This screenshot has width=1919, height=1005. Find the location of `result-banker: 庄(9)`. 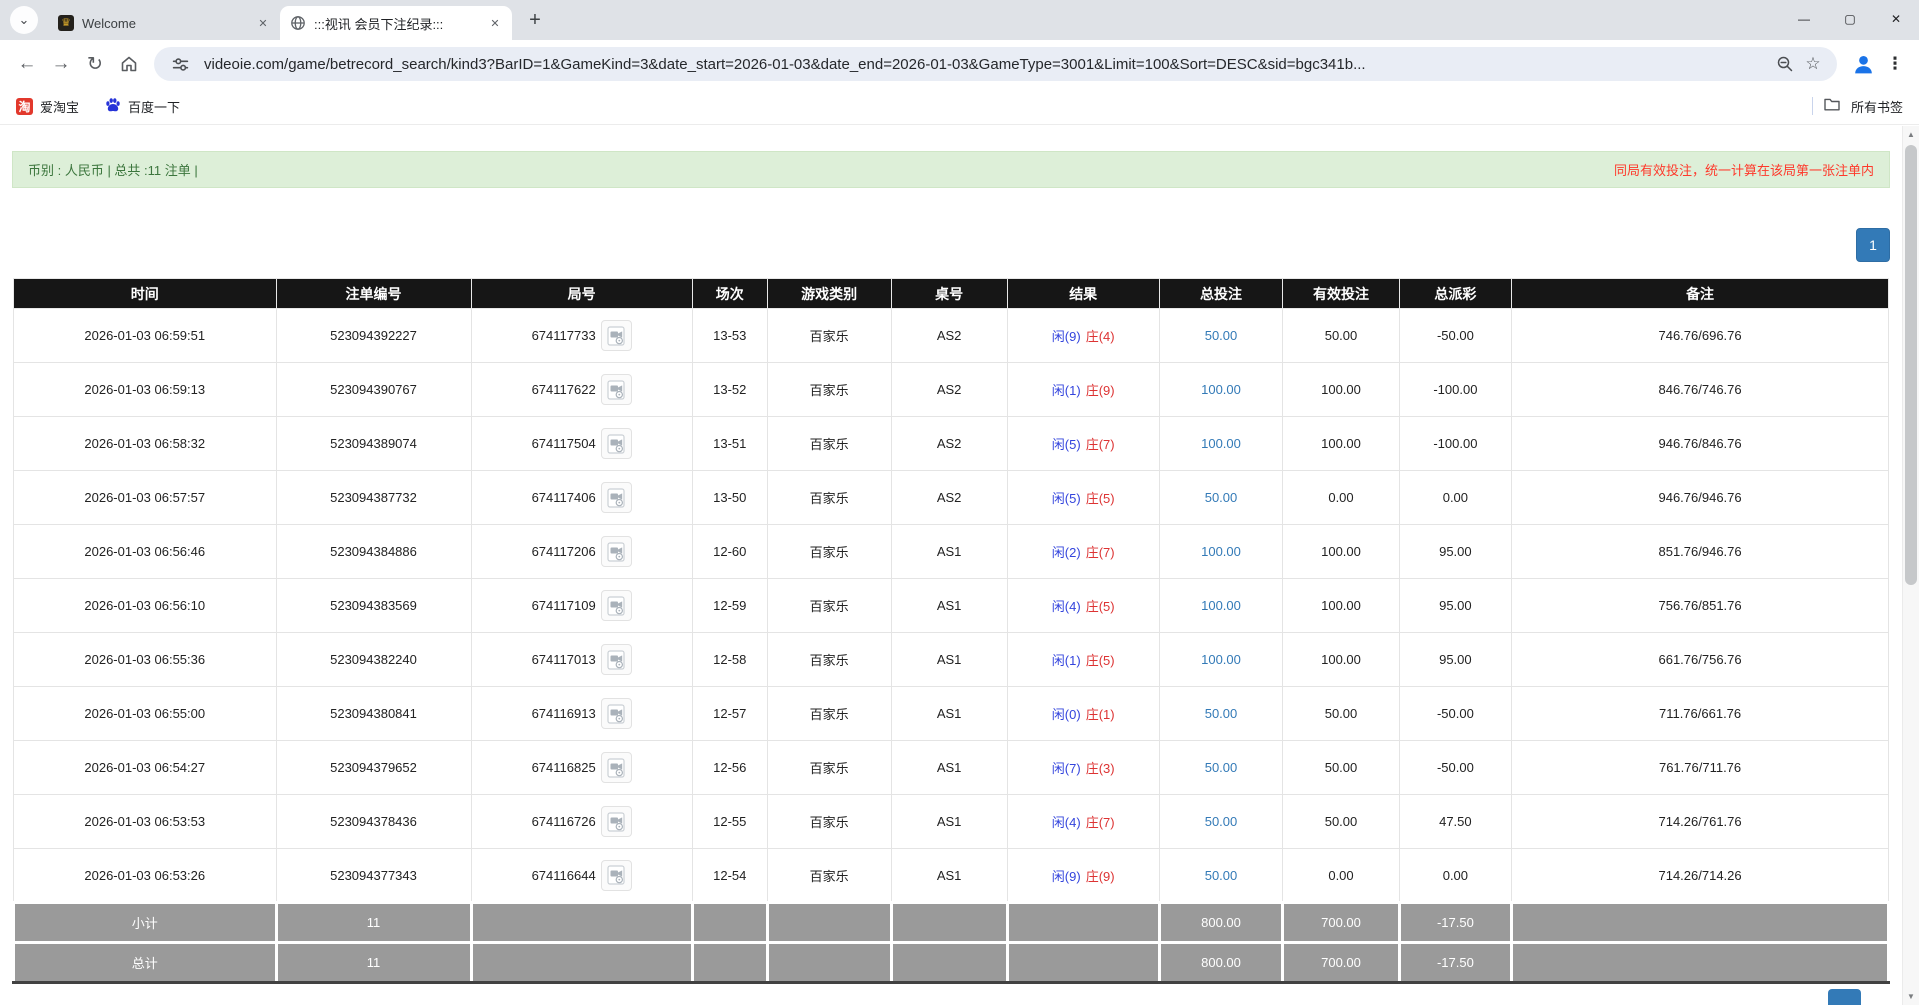

result-banker: 庄(9) is located at coordinates (1100, 390).